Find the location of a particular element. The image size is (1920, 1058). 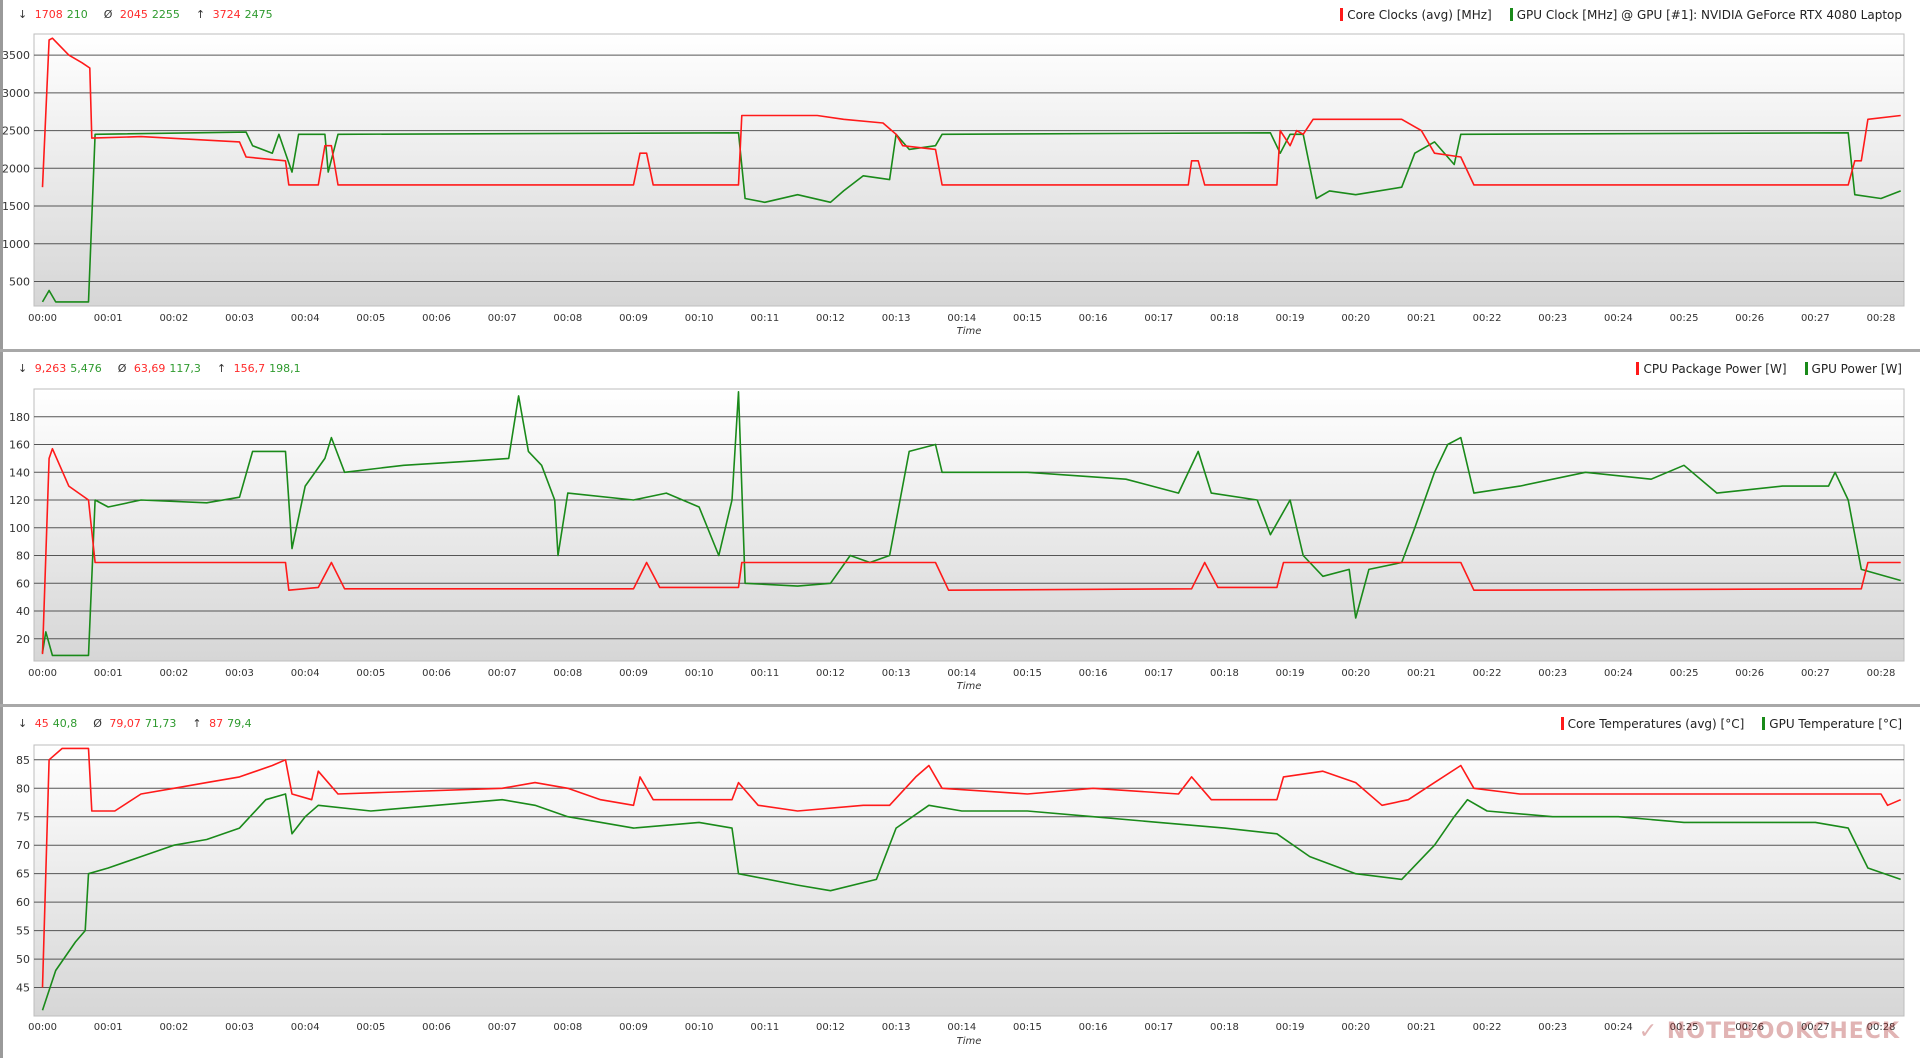

y-tick-label: 3500 is located at coordinates (16, 55).